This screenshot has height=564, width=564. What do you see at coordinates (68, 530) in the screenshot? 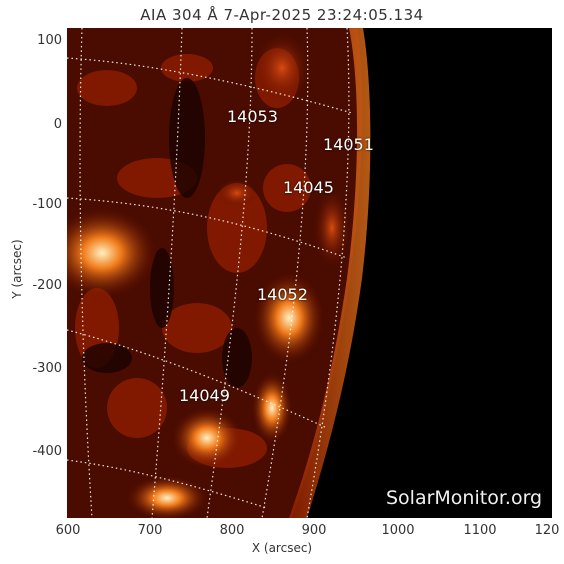
I see `x-tick-600: 600` at bounding box center [68, 530].